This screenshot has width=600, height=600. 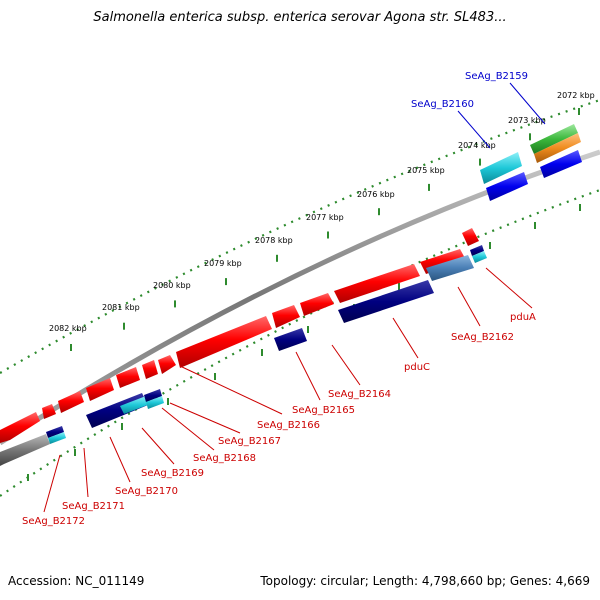 I want to click on gene-label-seag_b2162: SeAg_B2162, so click(x=482, y=337).